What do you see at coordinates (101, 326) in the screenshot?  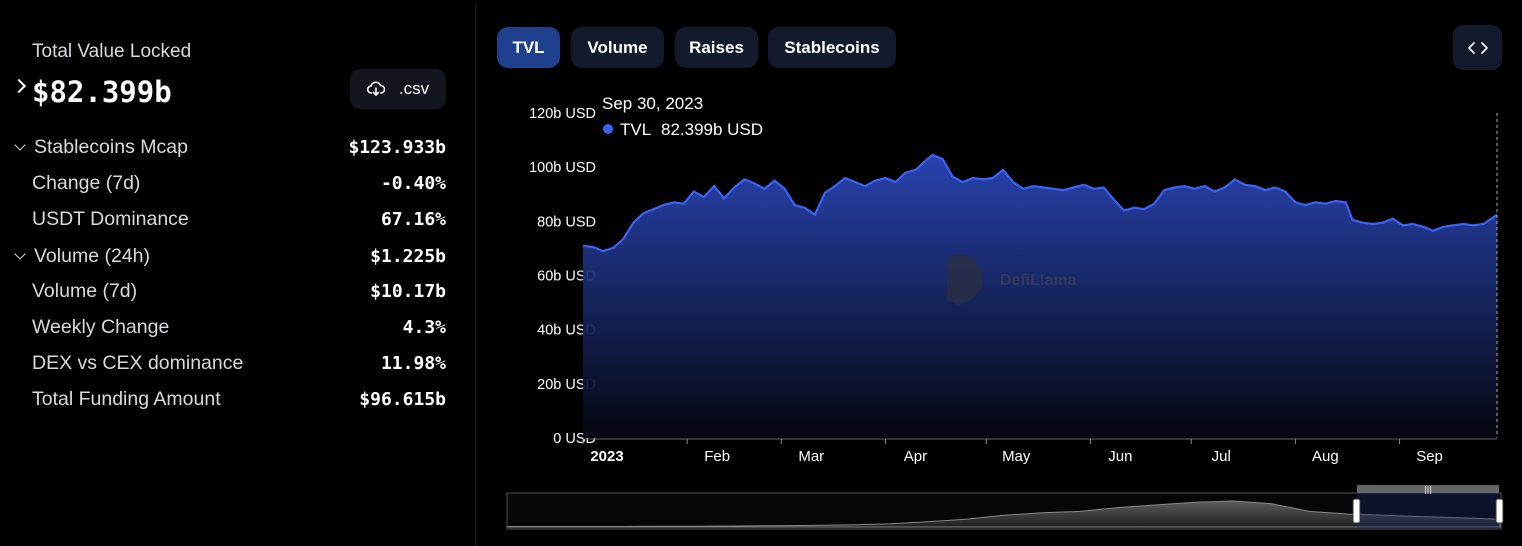 I see `metric-label: Weekly Change` at bounding box center [101, 326].